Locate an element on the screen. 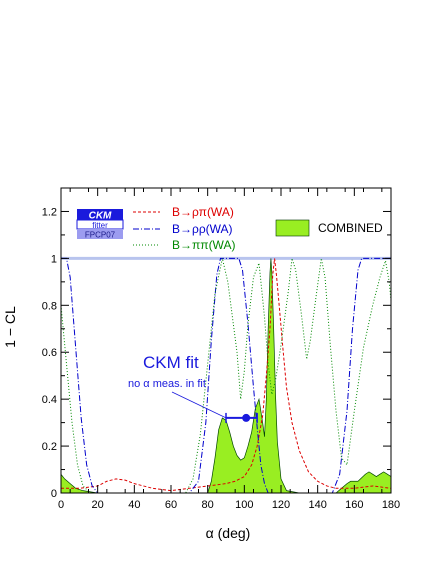  logo-ckm-text: CKM is located at coordinates (100, 216).